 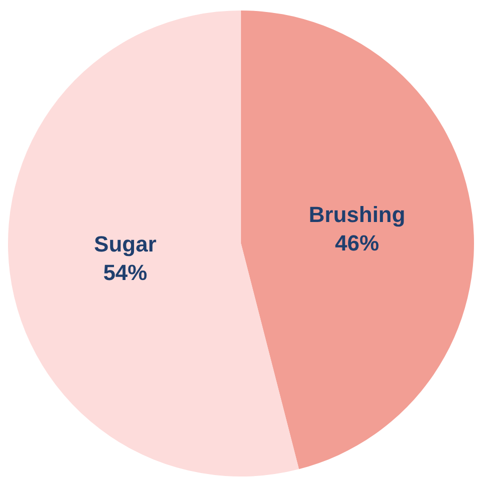 I want to click on slice-label: Sugar, so click(x=125, y=243).